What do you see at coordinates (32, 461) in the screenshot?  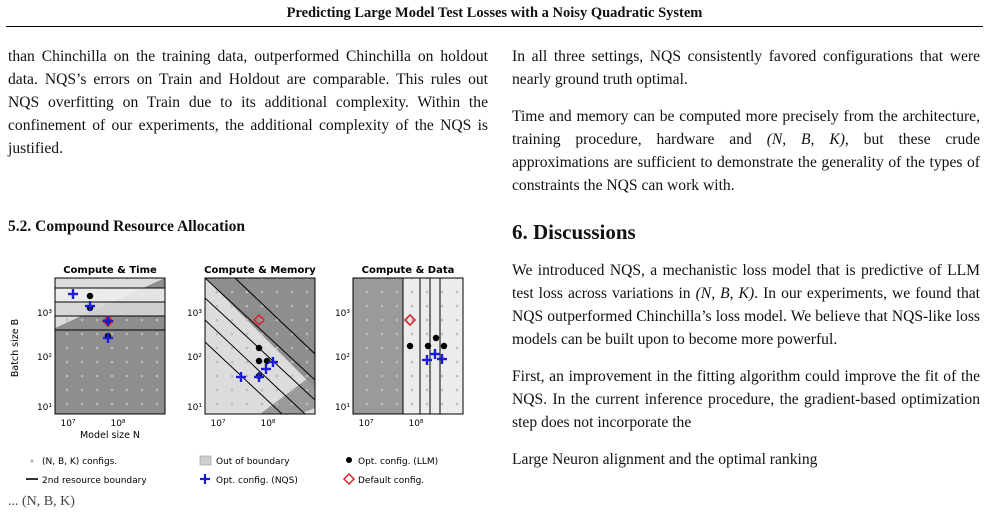 I see `legend-marker-configs` at bounding box center [32, 461].